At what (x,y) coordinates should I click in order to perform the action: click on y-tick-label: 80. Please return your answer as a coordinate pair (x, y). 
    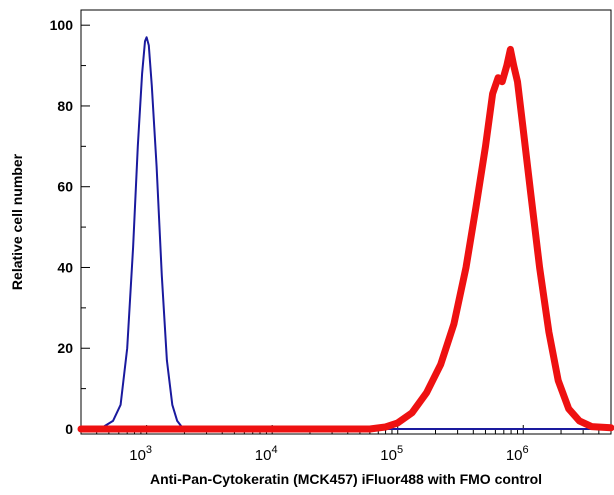
    Looking at the image, I should click on (65, 106).